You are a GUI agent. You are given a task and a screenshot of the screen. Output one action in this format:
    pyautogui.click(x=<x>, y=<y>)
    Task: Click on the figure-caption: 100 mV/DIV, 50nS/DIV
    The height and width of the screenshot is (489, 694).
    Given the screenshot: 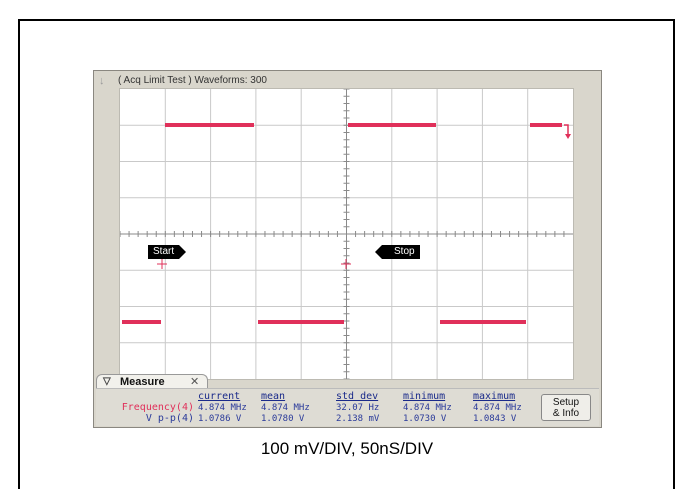 What is the action you would take?
    pyautogui.click(x=347, y=448)
    